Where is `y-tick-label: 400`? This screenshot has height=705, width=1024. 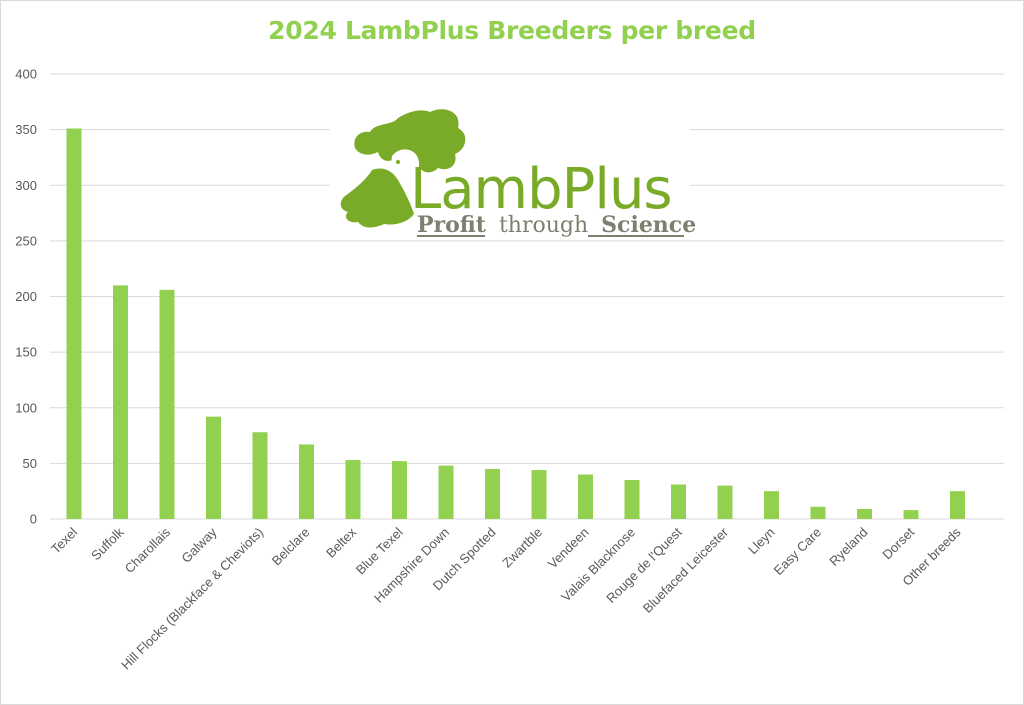 y-tick-label: 400 is located at coordinates (26, 74).